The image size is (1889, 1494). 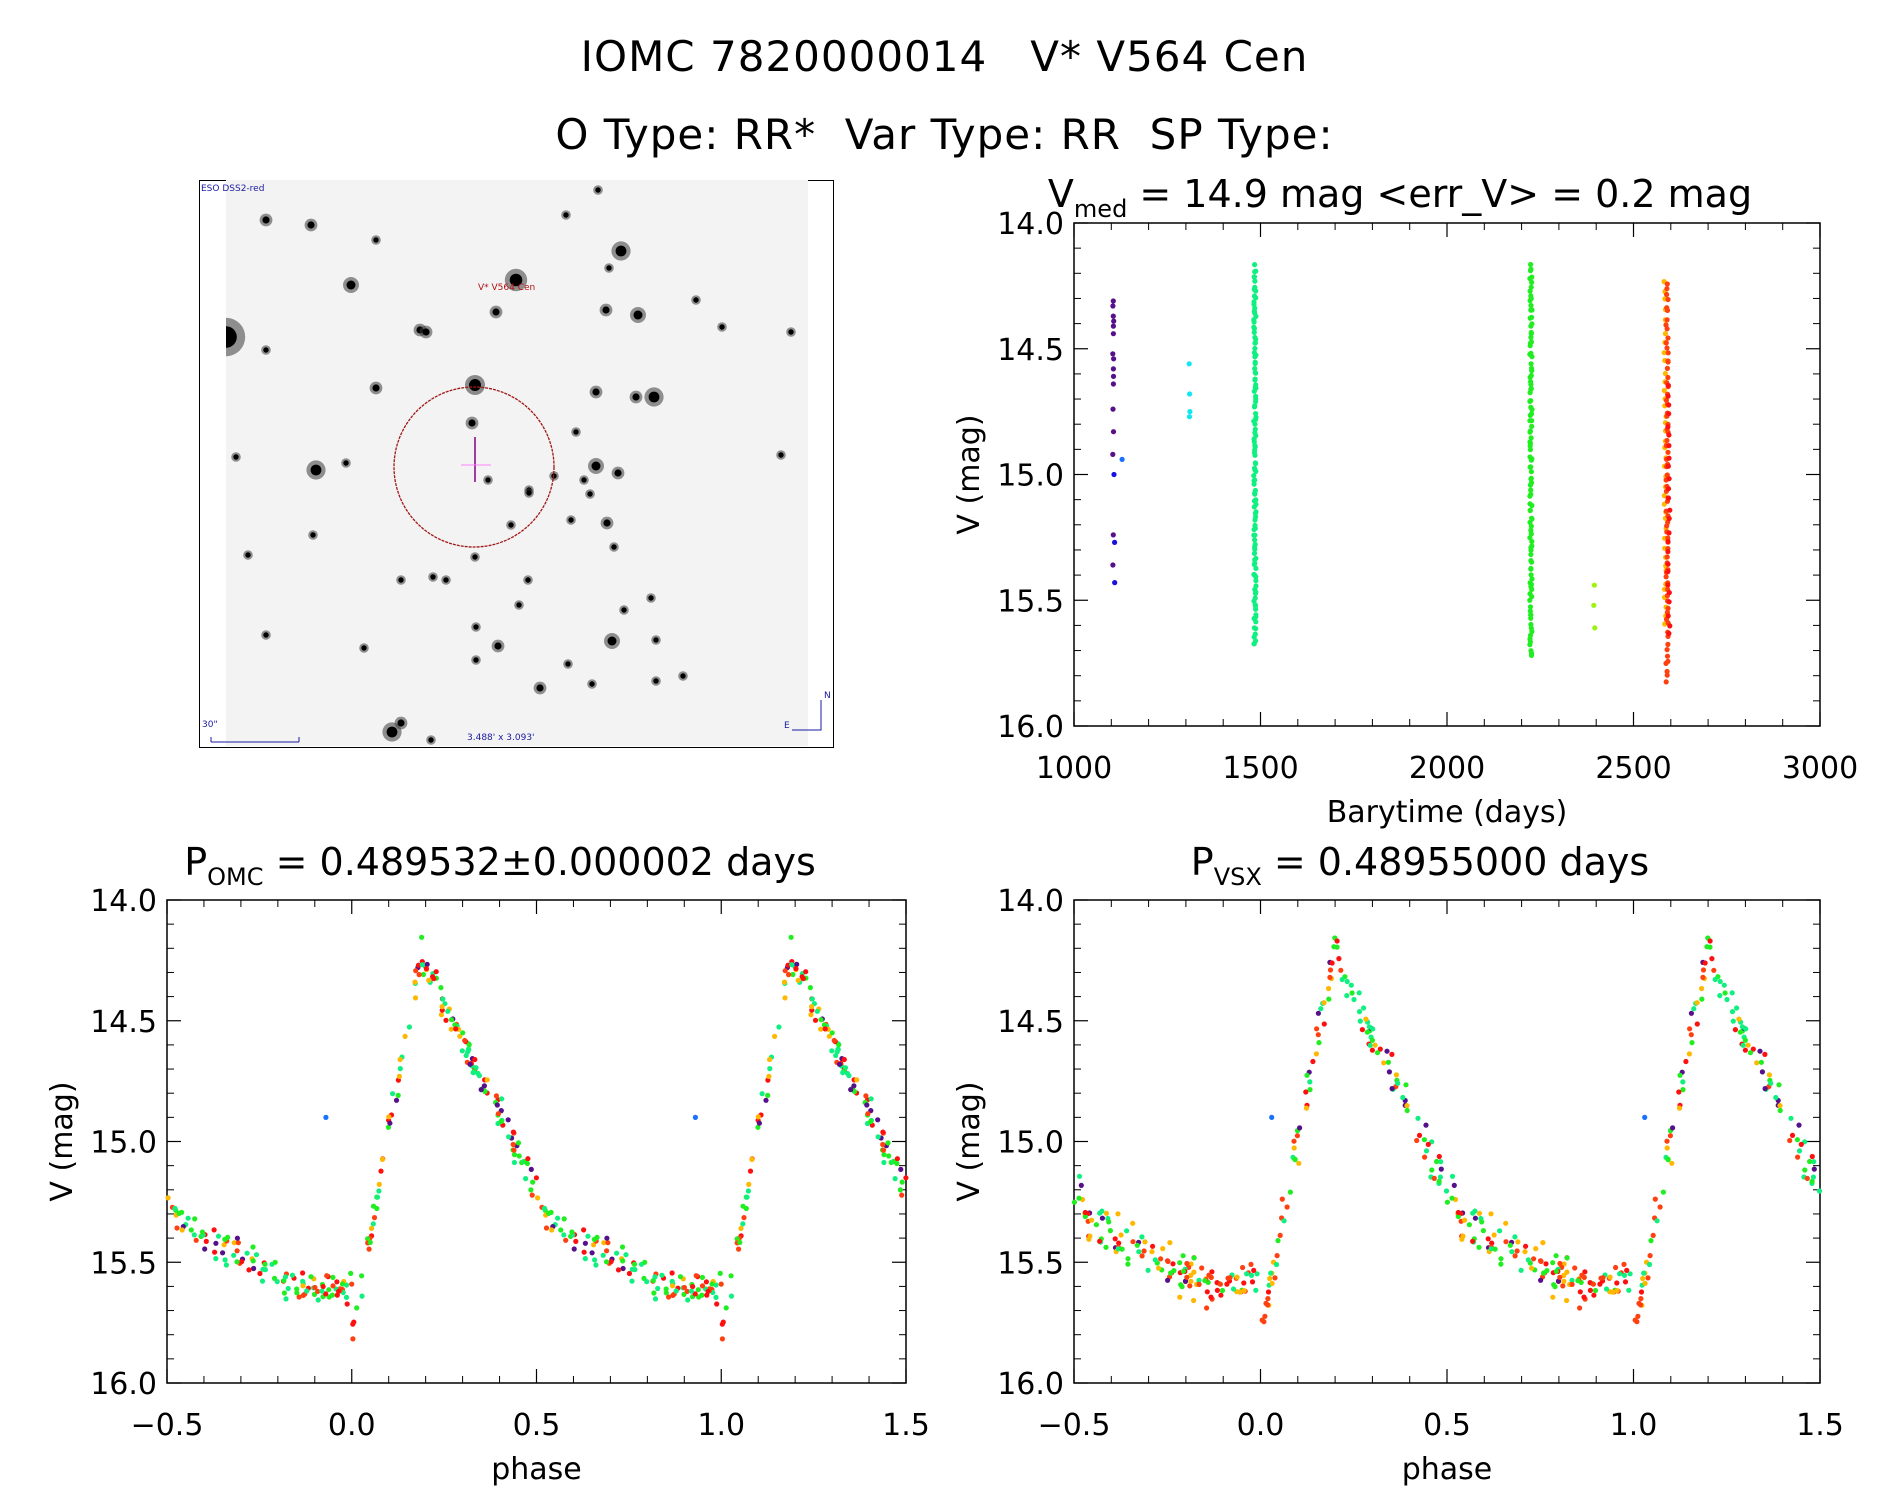 I want to click on phase-omc-ytick-label: 15.0, so click(x=123, y=1143).